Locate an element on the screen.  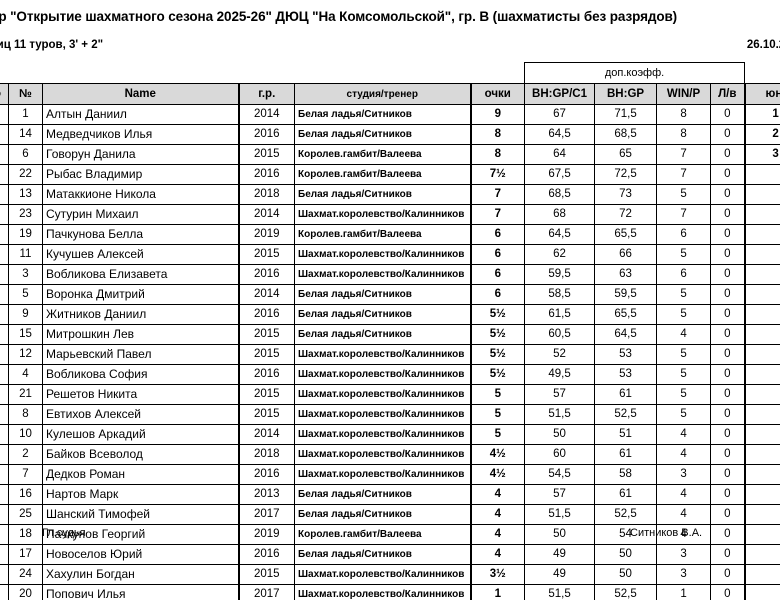
cell-number: 20 is located at coordinates (25, 592).